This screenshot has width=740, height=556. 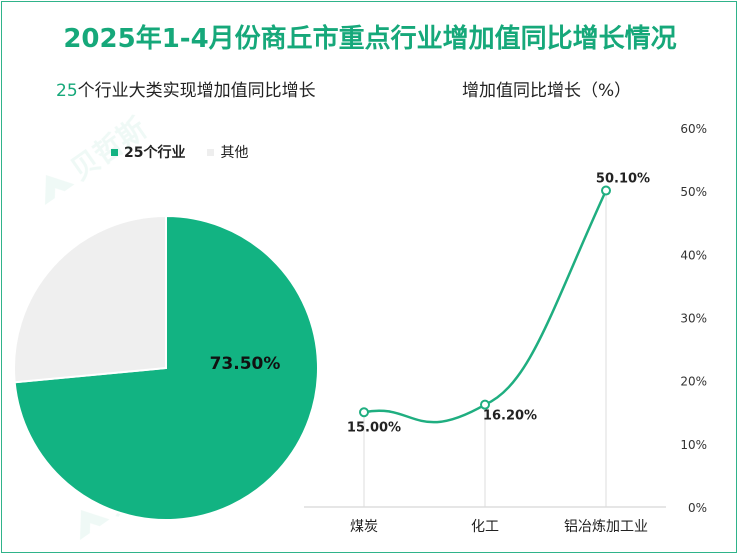 What do you see at coordinates (374, 427) in the screenshot?
I see `data-label: 15.00%` at bounding box center [374, 427].